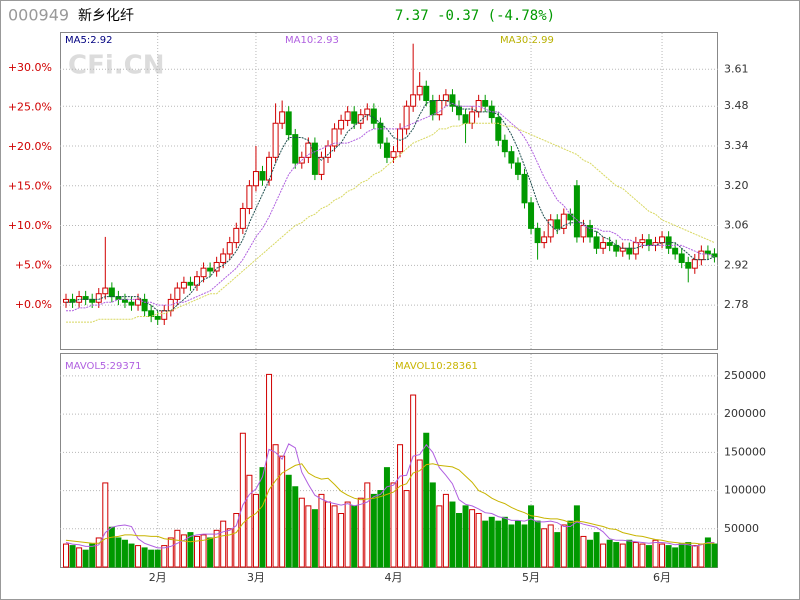  What do you see at coordinates (30, 67) in the screenshot?
I see `y2-tick-label: +30.0%` at bounding box center [30, 67].